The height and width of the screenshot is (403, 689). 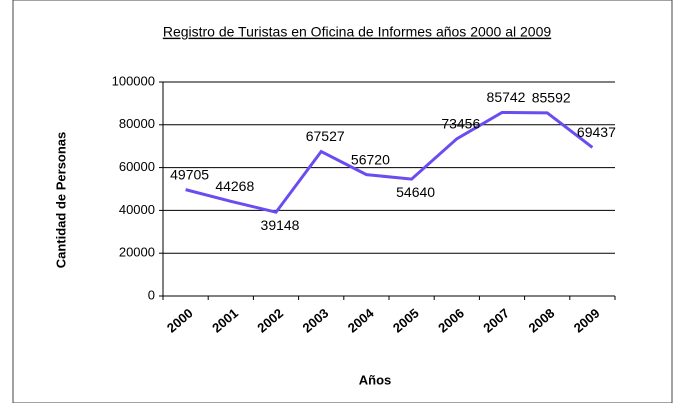 I want to click on y-tick-label: 20000, so click(x=137, y=252).